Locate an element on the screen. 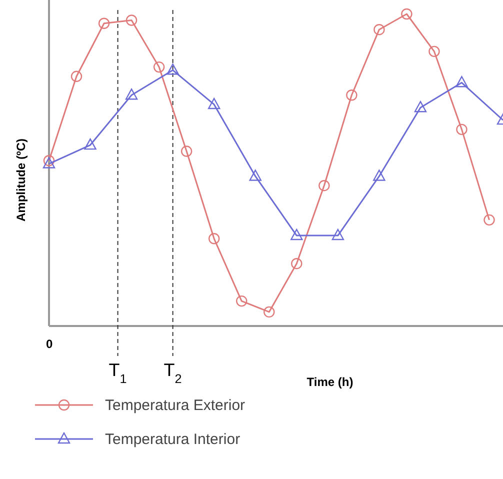 Image resolution: width=503 pixels, height=479 pixels. legend-label: Temperatura Exterior is located at coordinates (175, 405).